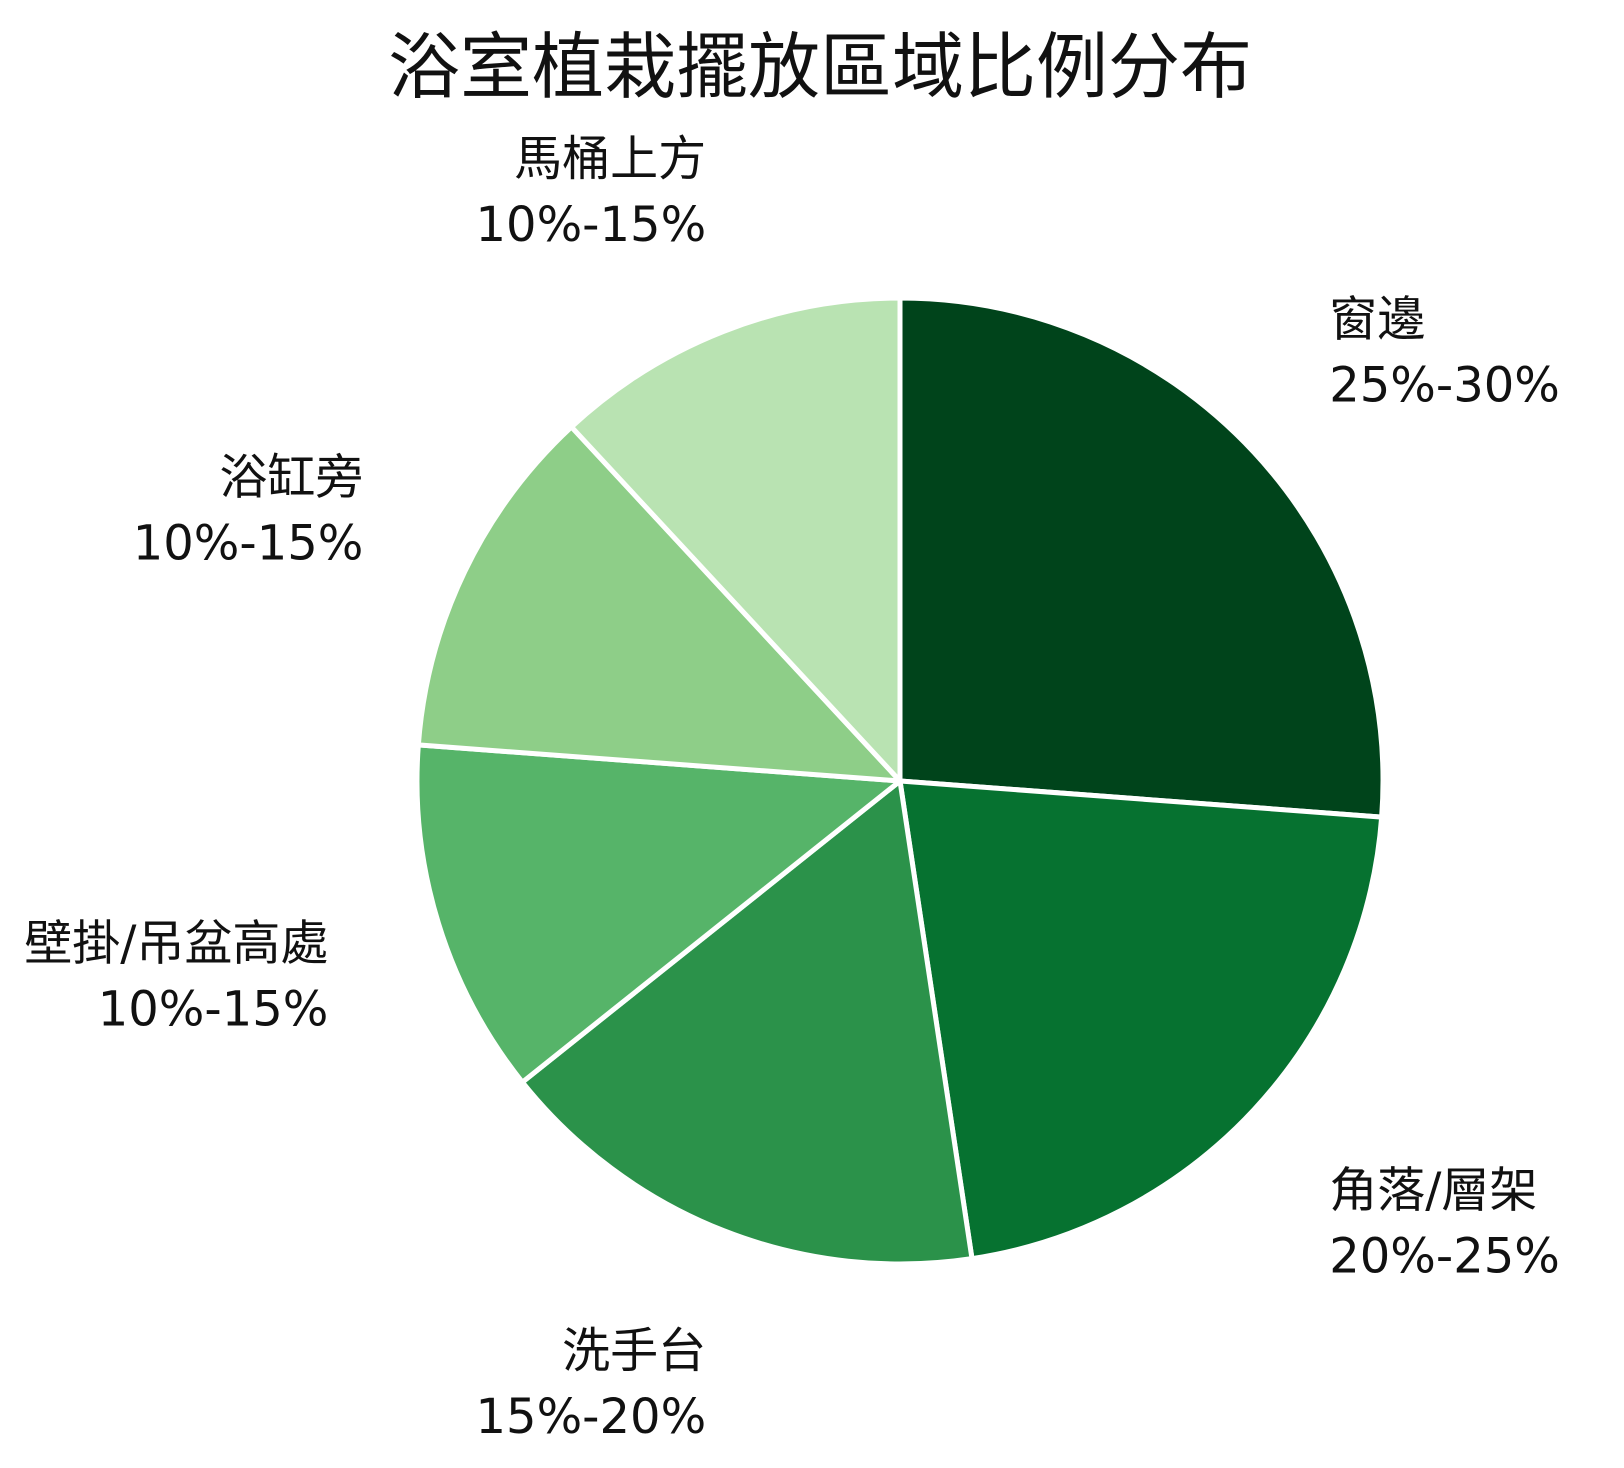 The height and width of the screenshot is (1468, 1624). Describe the element at coordinates (1444, 1256) in the screenshot. I see `slice-value-label: 20%-25%` at that location.